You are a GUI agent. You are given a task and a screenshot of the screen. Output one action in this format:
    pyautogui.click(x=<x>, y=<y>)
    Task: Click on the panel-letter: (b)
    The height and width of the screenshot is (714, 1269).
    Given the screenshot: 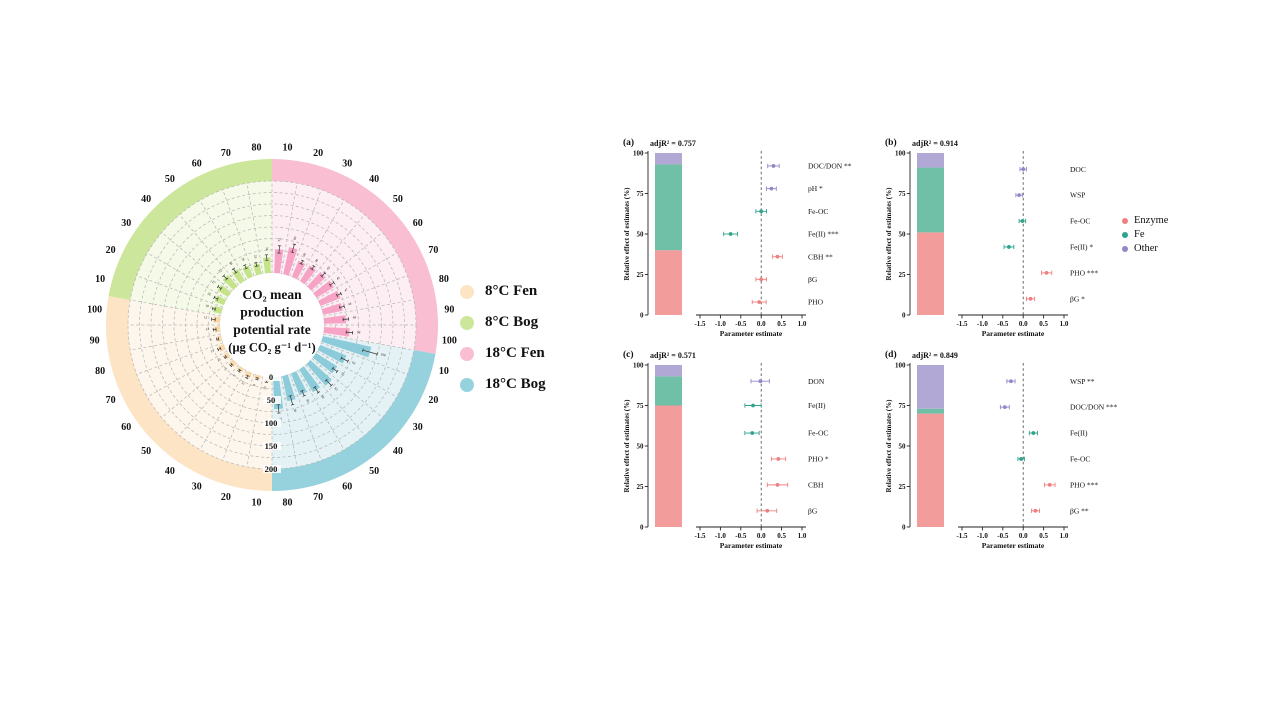 What is the action you would take?
    pyautogui.click(x=891, y=142)
    